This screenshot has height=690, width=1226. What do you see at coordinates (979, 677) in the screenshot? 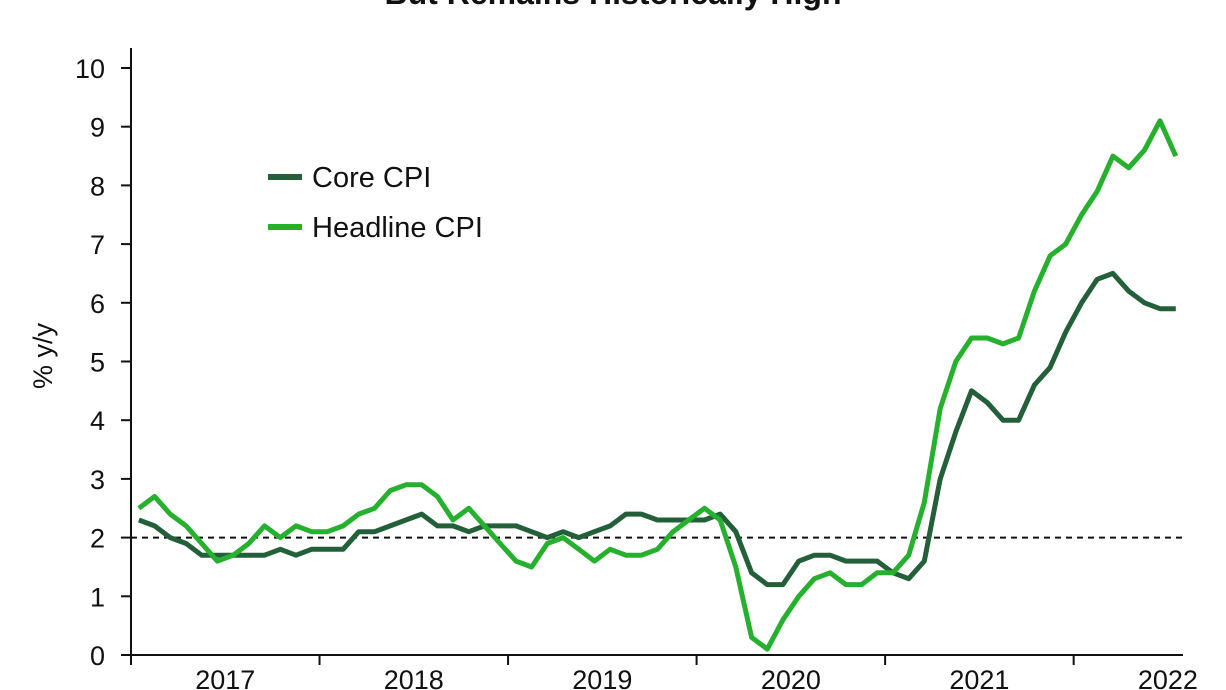
I see `x-tick-label: 2021` at bounding box center [979, 677].